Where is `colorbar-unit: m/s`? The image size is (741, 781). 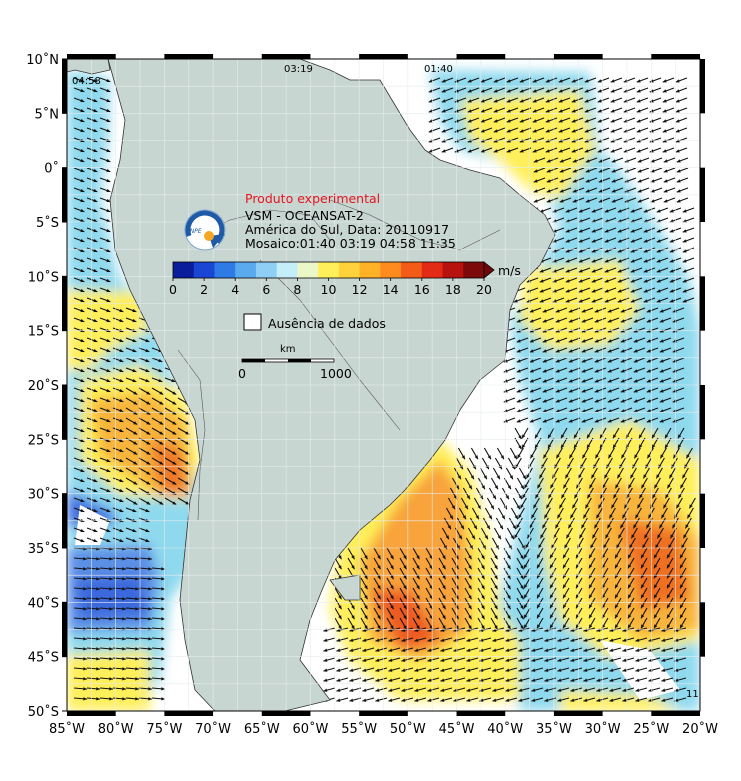 colorbar-unit: m/s is located at coordinates (509, 270).